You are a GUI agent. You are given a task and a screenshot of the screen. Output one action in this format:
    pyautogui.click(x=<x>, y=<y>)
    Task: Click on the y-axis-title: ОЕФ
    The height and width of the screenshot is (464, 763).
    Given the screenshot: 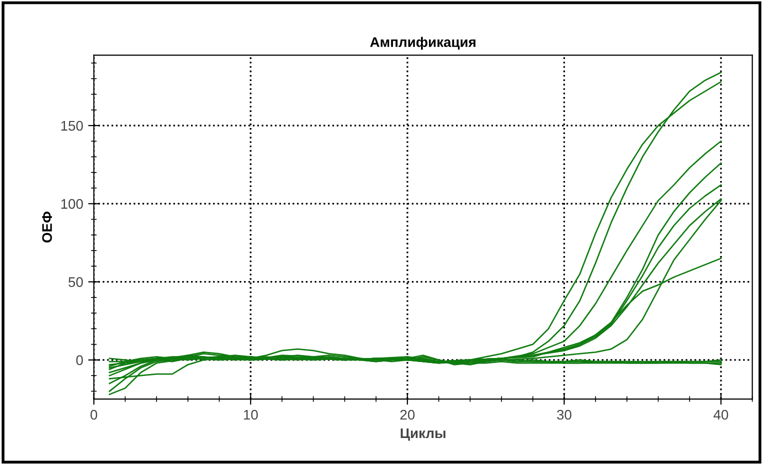 What is the action you would take?
    pyautogui.click(x=47, y=227)
    